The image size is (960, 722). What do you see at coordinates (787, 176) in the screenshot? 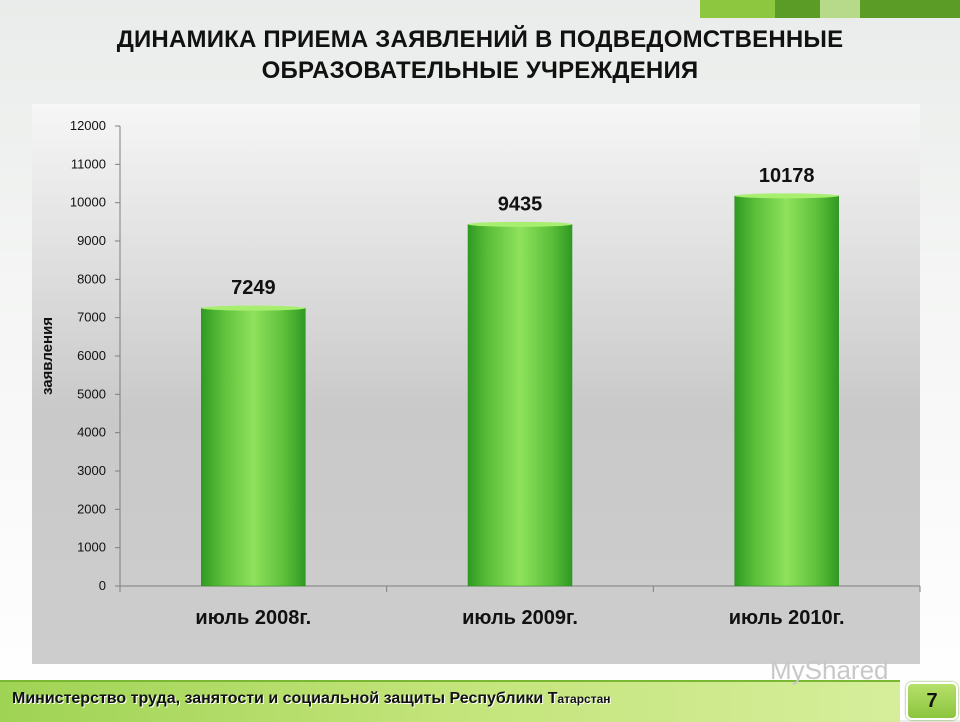
I see `bar-data-label: 10178` at bounding box center [787, 176].